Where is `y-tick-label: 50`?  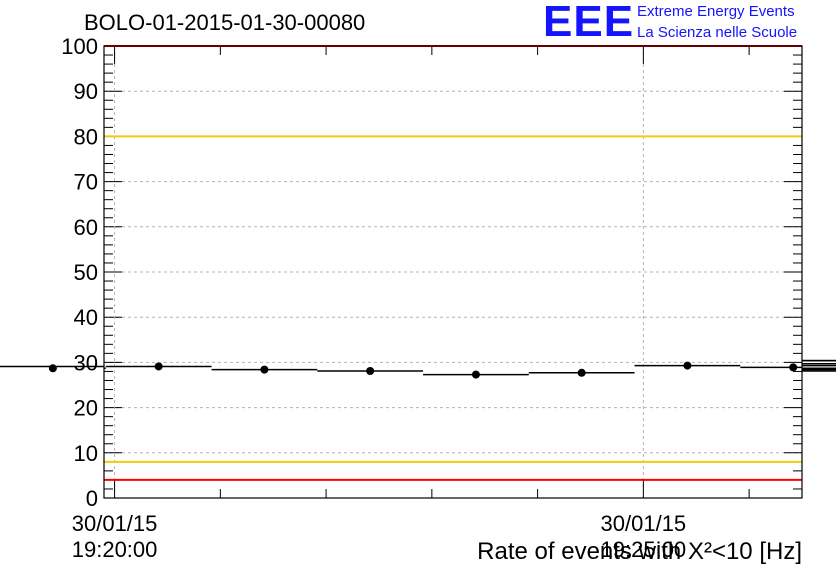
y-tick-label: 50 is located at coordinates (86, 272).